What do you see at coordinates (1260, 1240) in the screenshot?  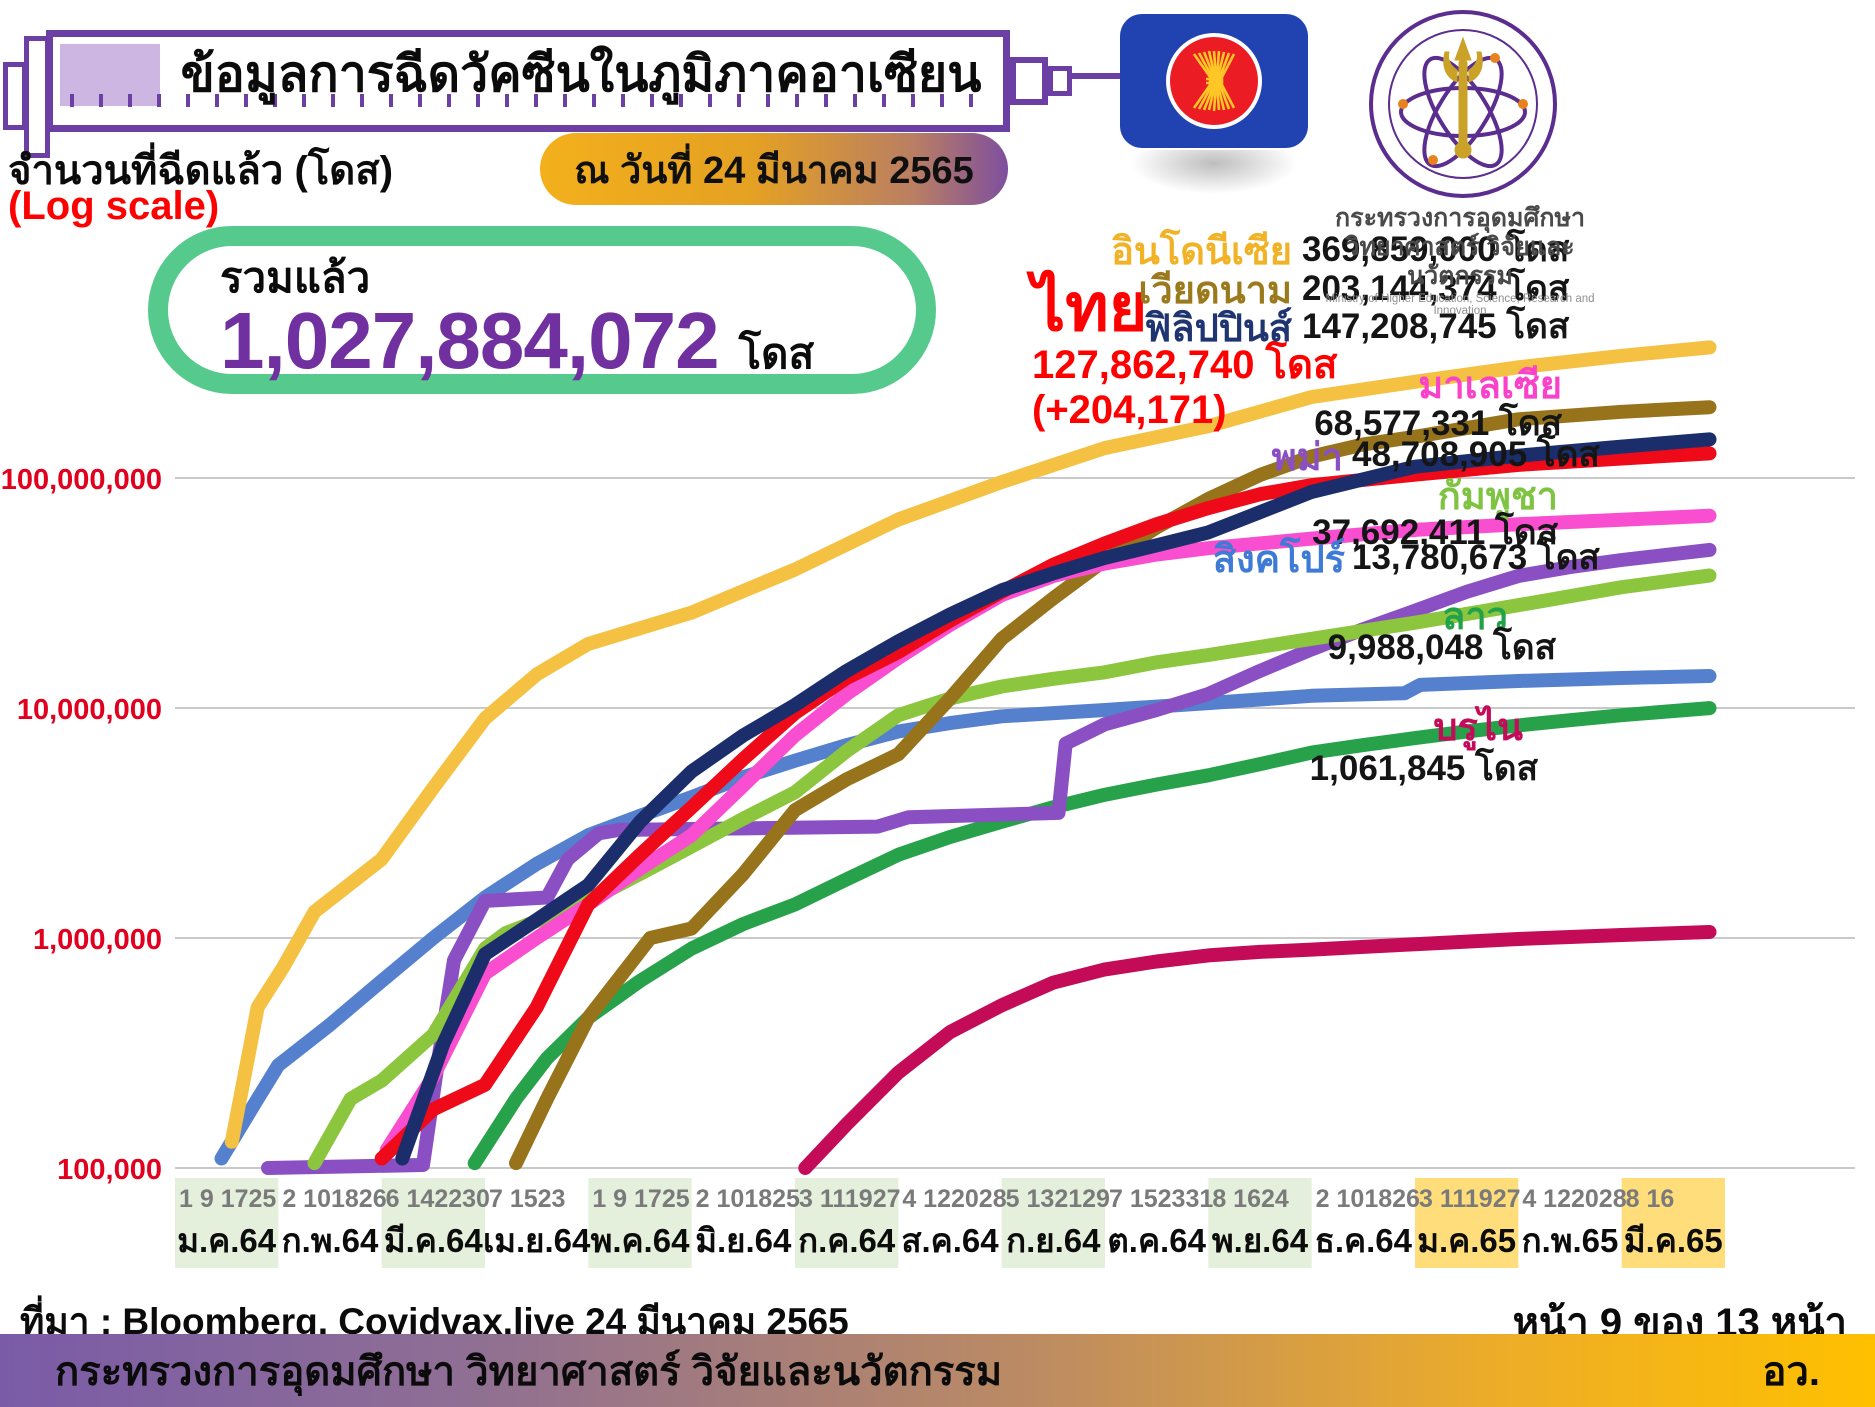 I see `x-month-label: พ.ย.64` at bounding box center [1260, 1240].